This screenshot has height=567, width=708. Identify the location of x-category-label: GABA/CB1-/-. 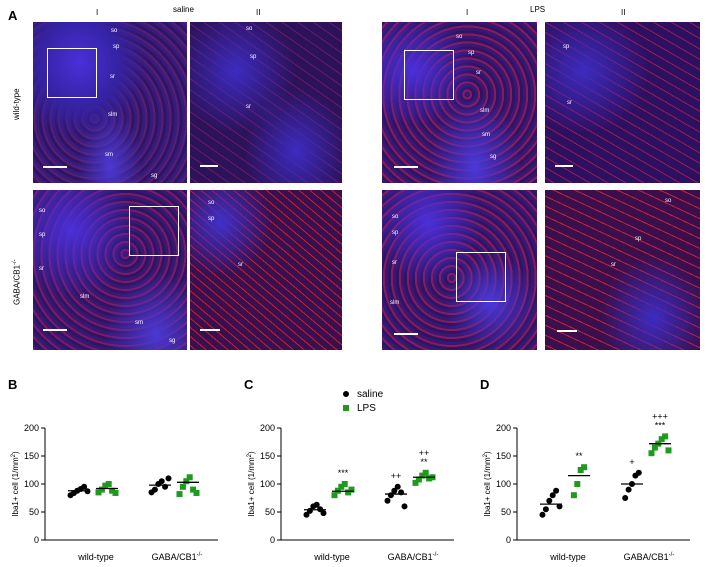
(649, 557).